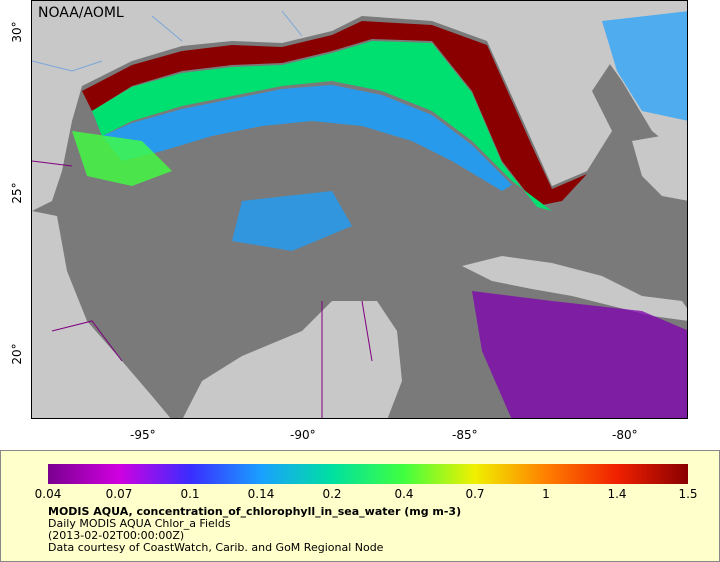 This screenshot has width=720, height=562. I want to click on colorbar-tick: 0.04, so click(48, 494).